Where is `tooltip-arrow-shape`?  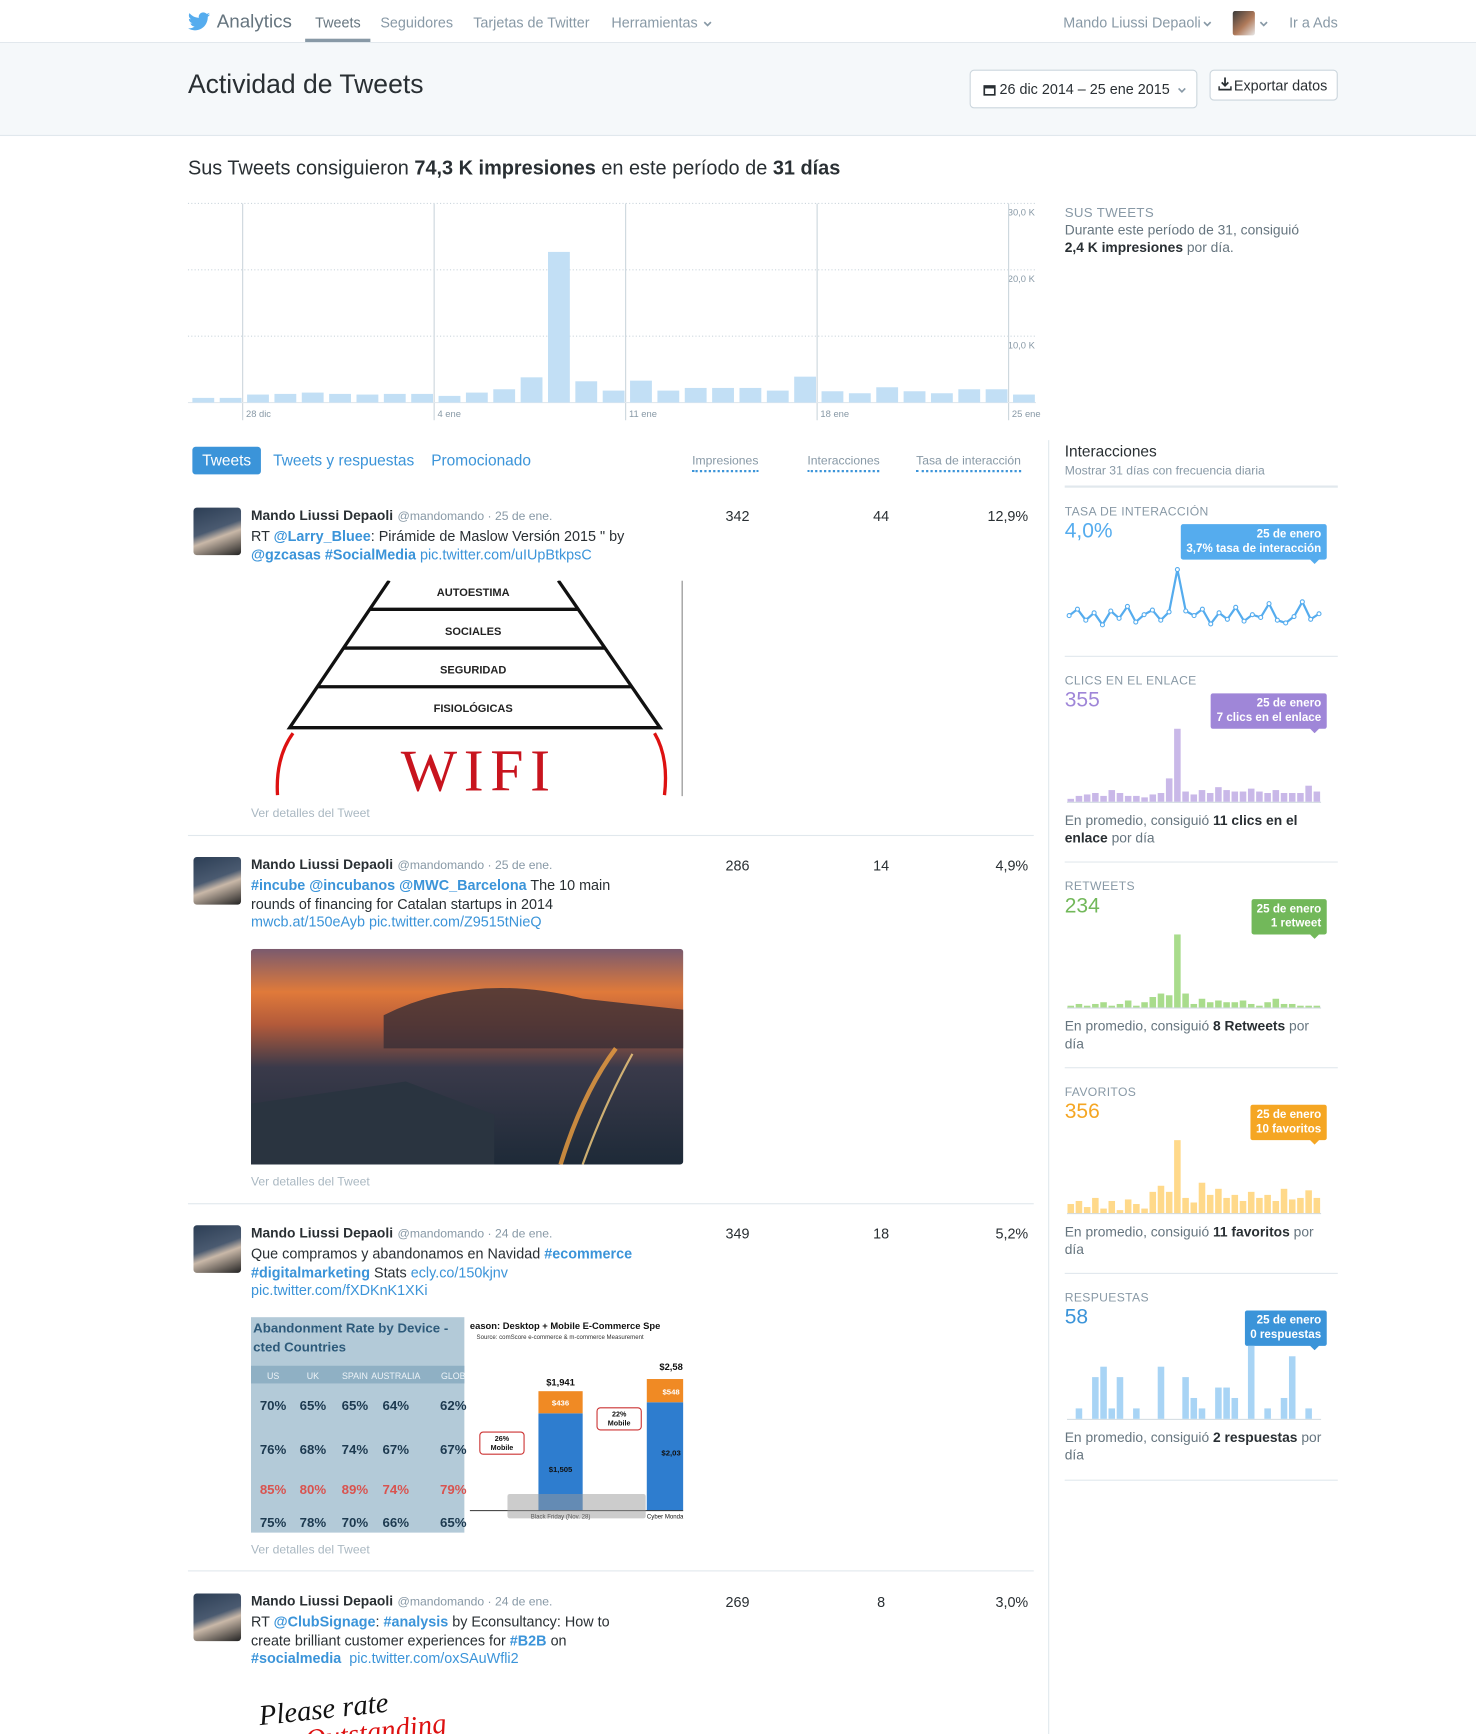
tooltip-arrow-shape is located at coordinates (1314, 935).